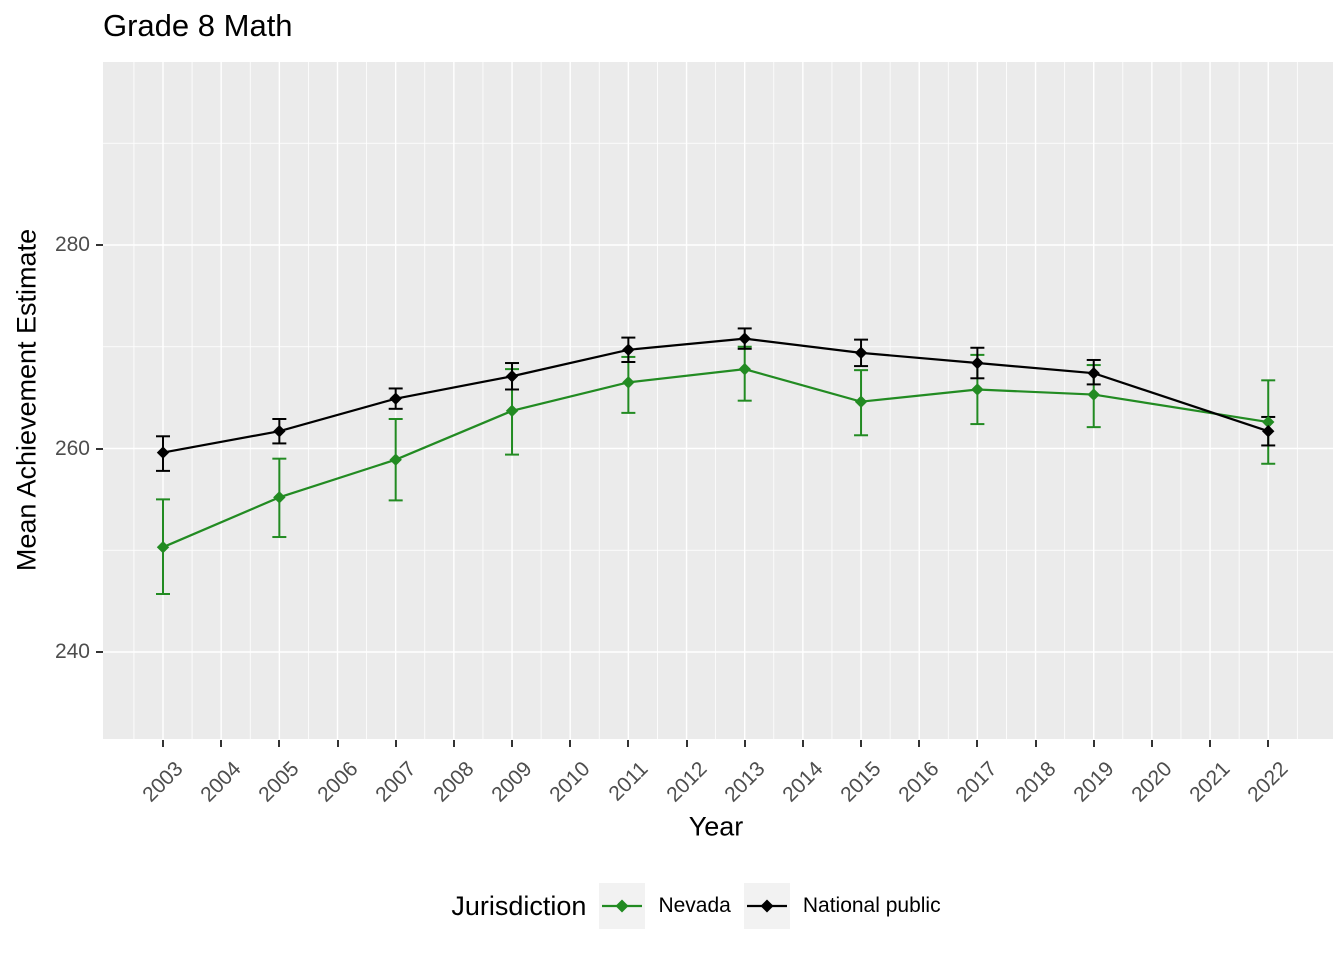 This screenshot has height=960, width=1344. What do you see at coordinates (512, 782) in the screenshot?
I see `x-tick-label-2009: 2009` at bounding box center [512, 782].